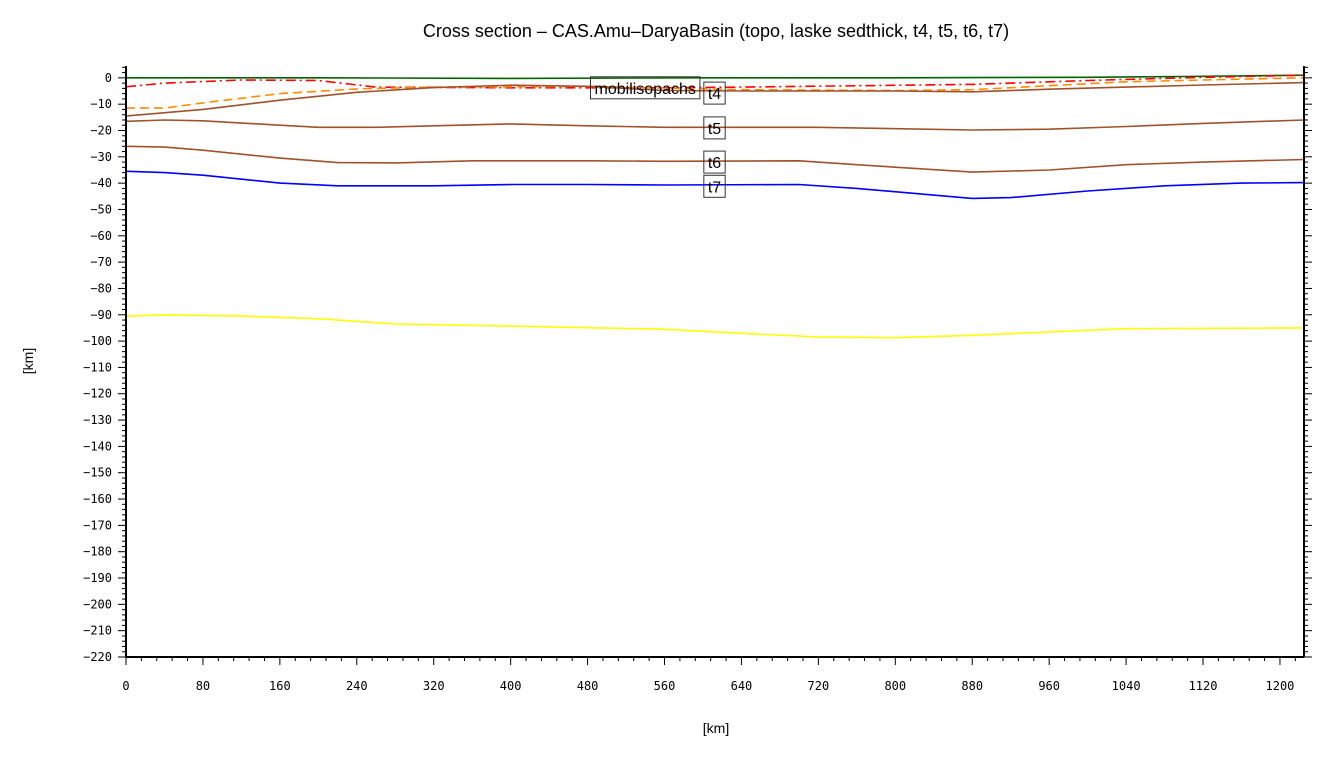  What do you see at coordinates (97, 525) in the screenshot?
I see `y-tick-label: −170` at bounding box center [97, 525].